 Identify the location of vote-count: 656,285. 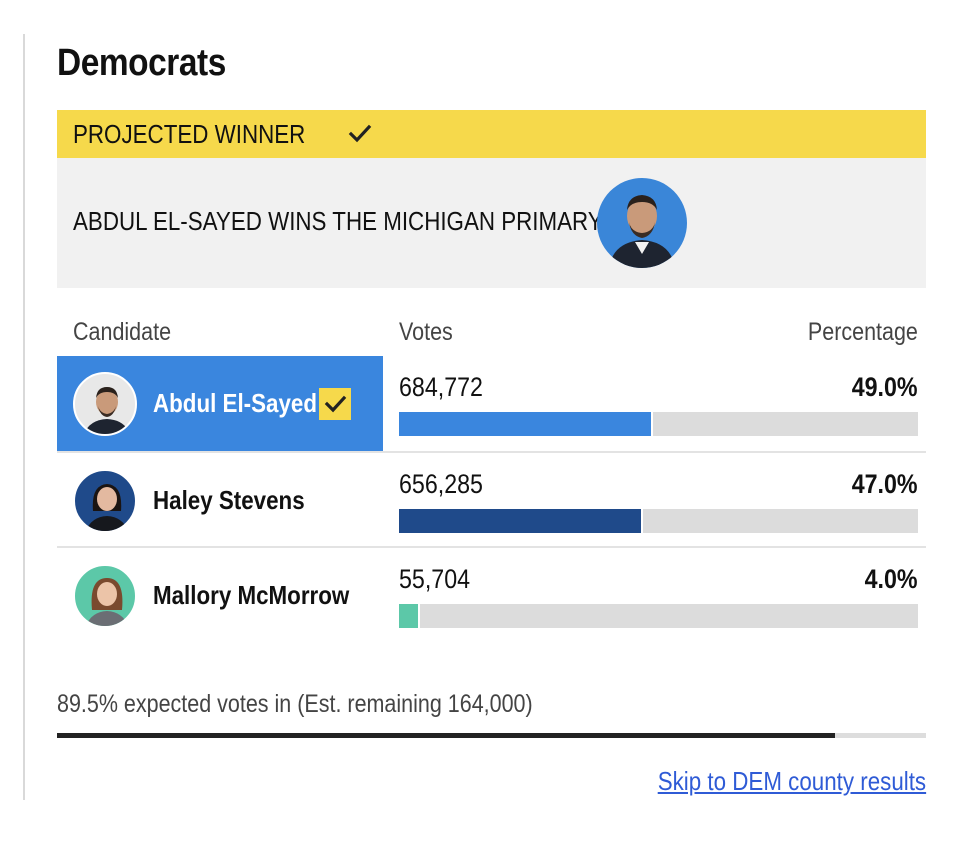
(441, 484).